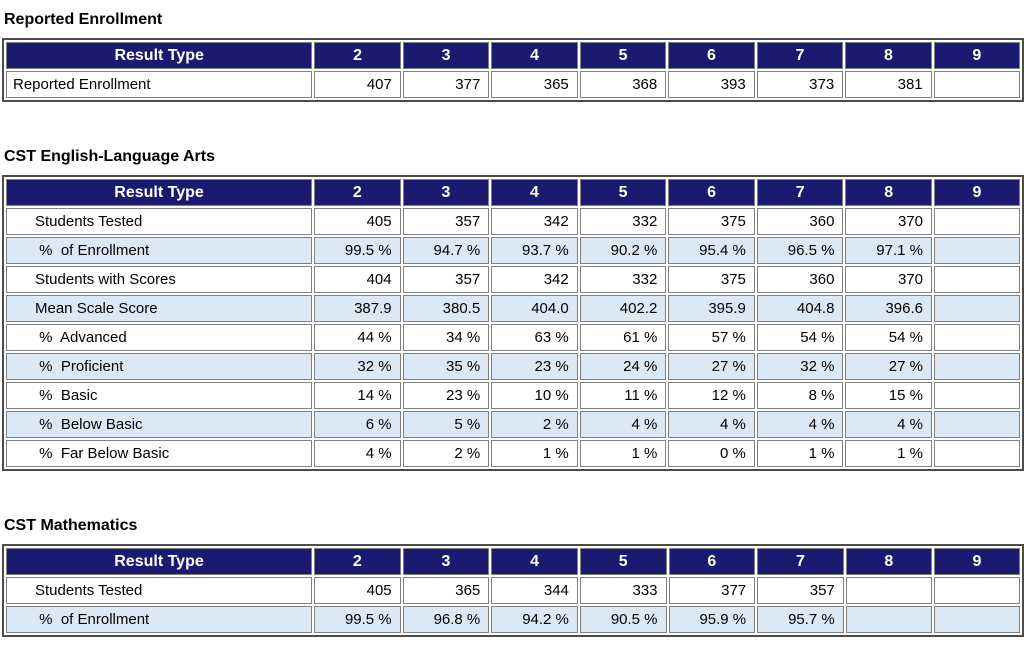  What do you see at coordinates (513, 424) in the screenshot?
I see `table-row: % Below Basic 6 % 5 % 2 % 4 % 4 % 4 % 4 %` at bounding box center [513, 424].